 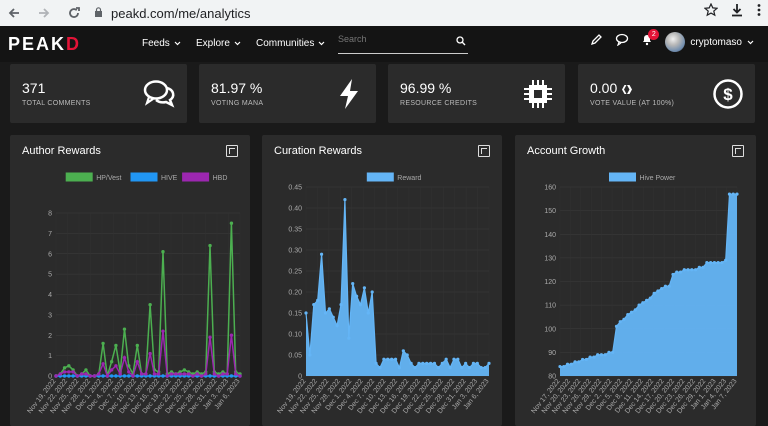 What do you see at coordinates (50, 295) in the screenshot?
I see `y-tick-label: 4` at bounding box center [50, 295].